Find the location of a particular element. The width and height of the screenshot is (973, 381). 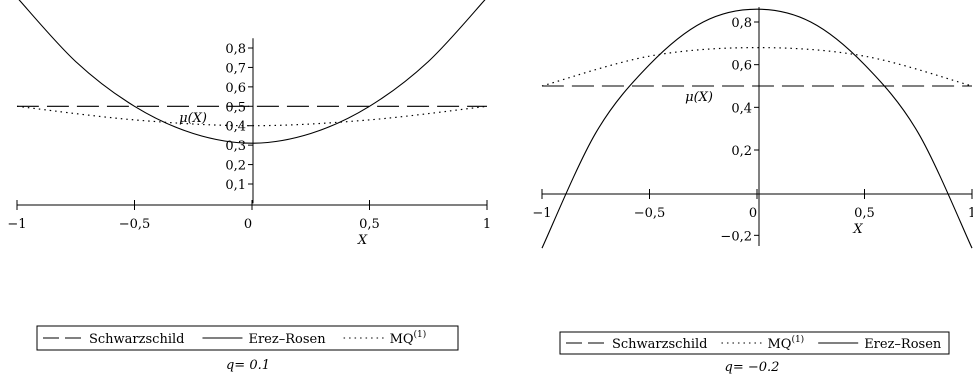

y-tick-label: 0,5 is located at coordinates (235, 107).